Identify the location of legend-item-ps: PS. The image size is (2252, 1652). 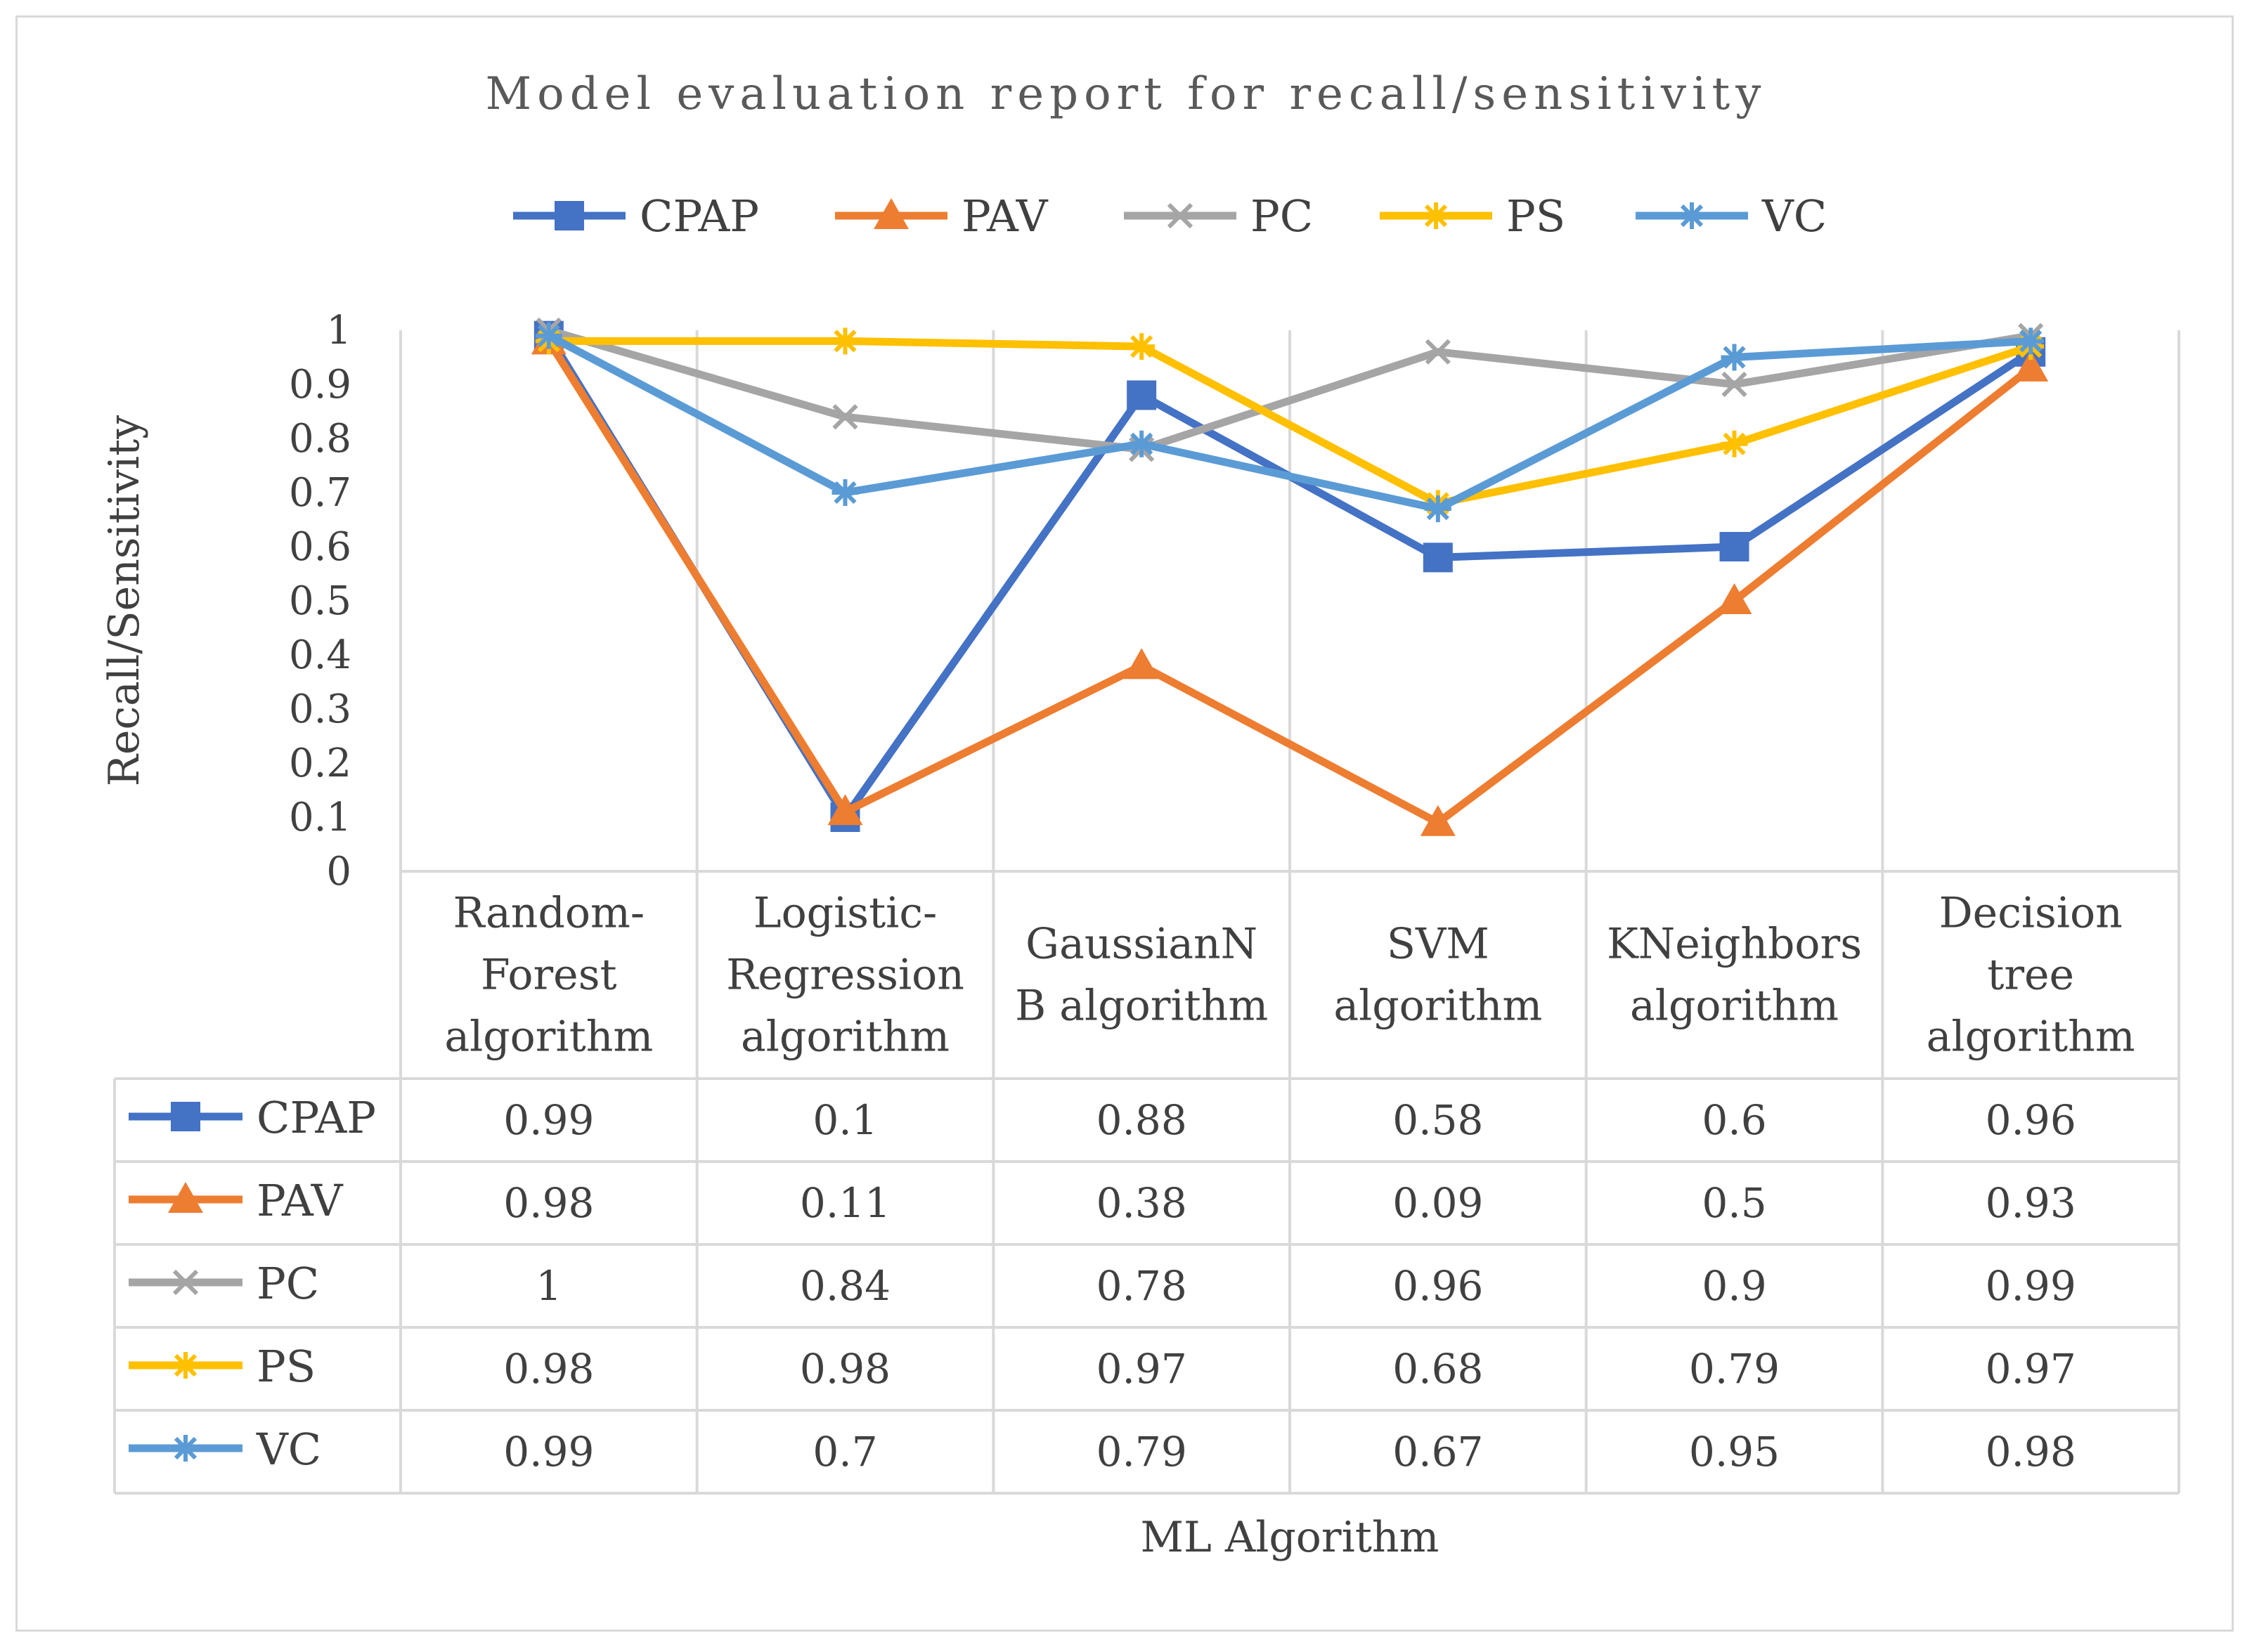
(1473, 216).